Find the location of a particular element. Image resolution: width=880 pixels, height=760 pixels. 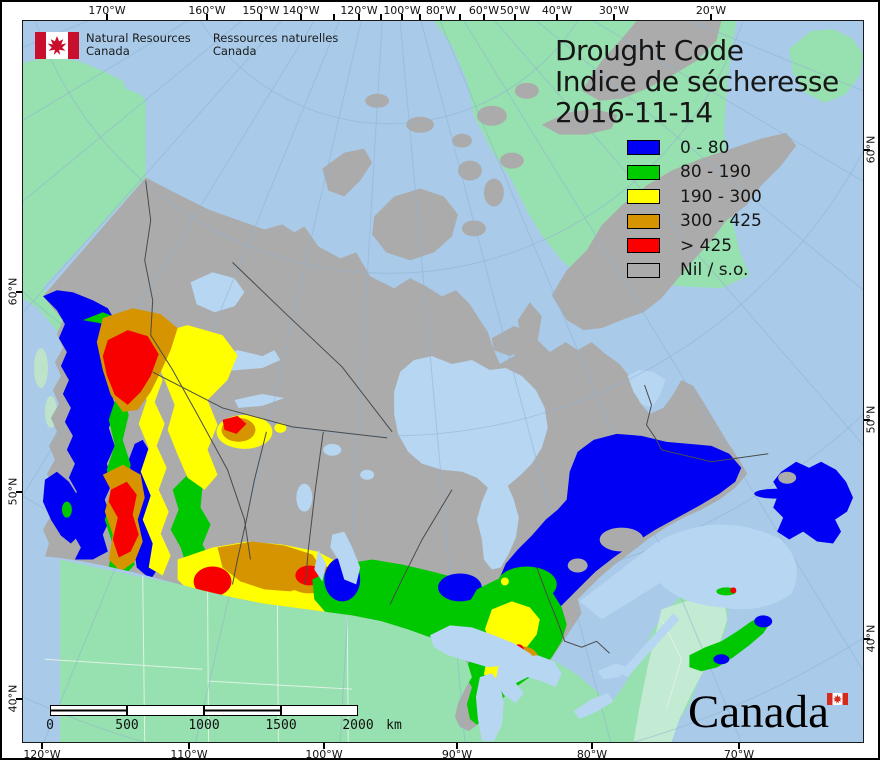

legend-row: 80 - 190 is located at coordinates (694, 172).